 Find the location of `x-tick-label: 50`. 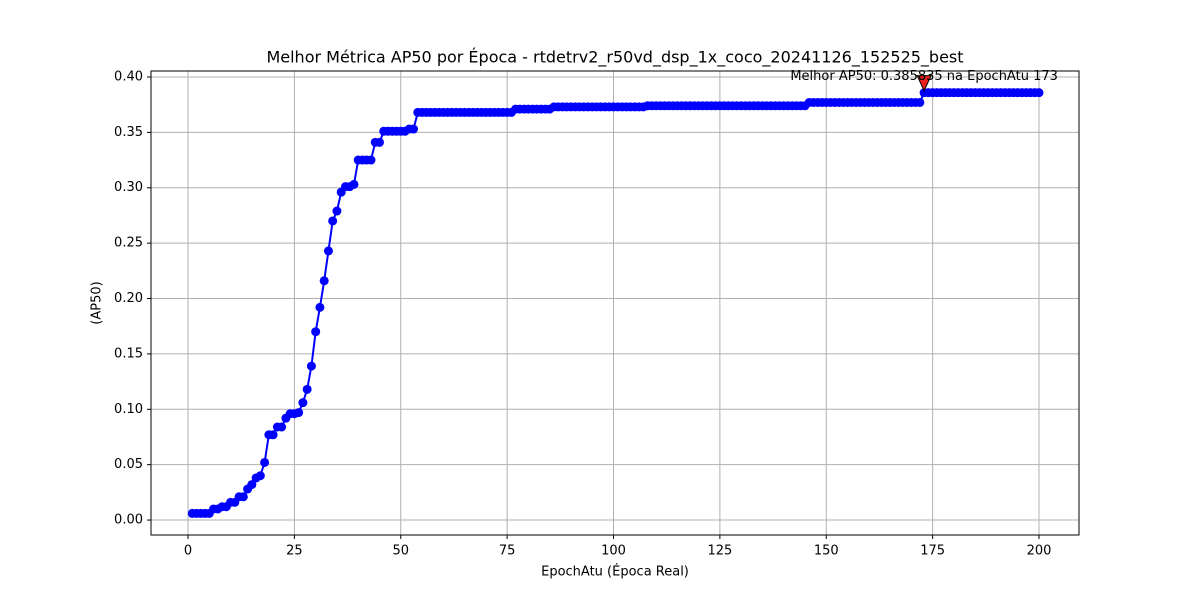

x-tick-label: 50 is located at coordinates (400, 551).